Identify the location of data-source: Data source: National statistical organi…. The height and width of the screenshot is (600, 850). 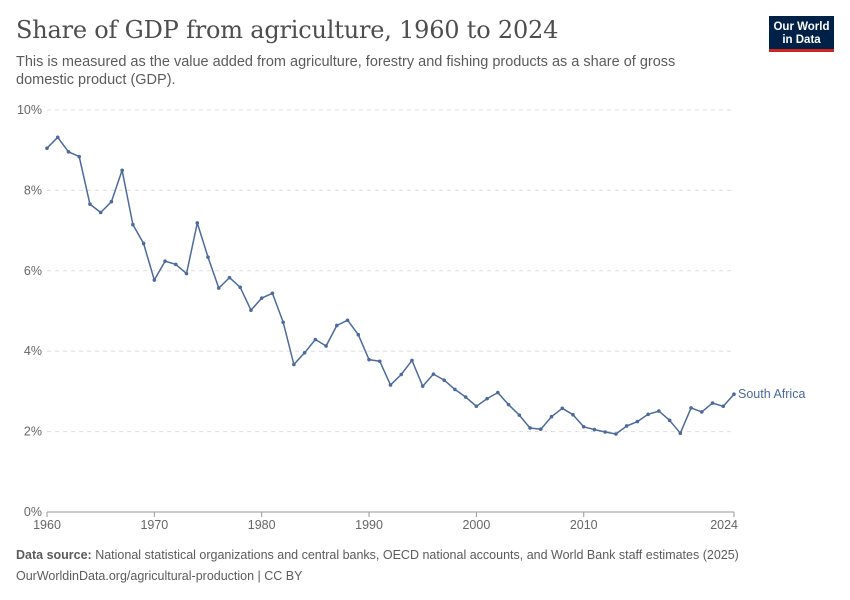
(377, 555).